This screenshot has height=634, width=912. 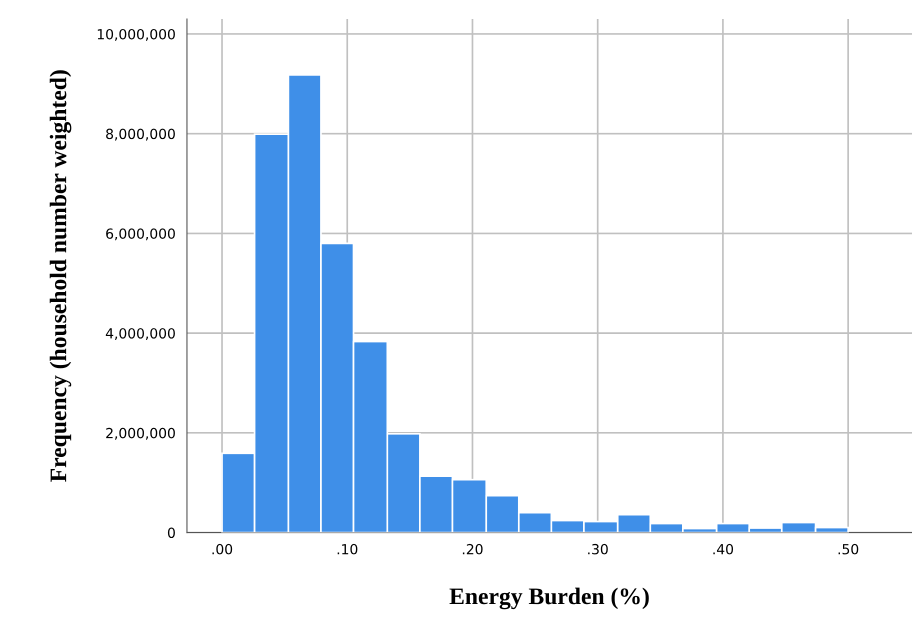 What do you see at coordinates (472, 549) in the screenshot?
I see `x-tick-label: .20` at bounding box center [472, 549].